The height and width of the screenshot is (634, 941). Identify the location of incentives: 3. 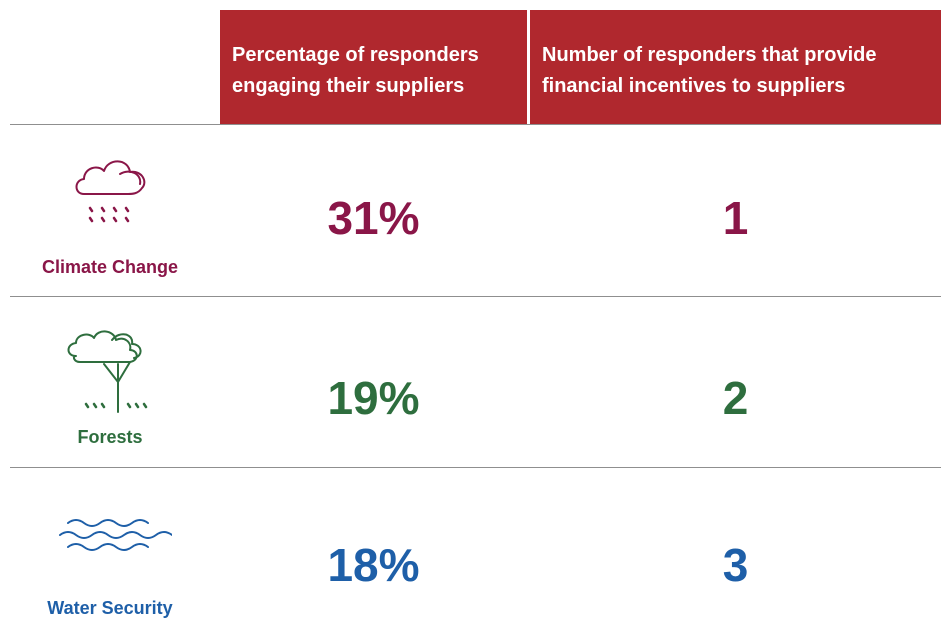
(735, 565).